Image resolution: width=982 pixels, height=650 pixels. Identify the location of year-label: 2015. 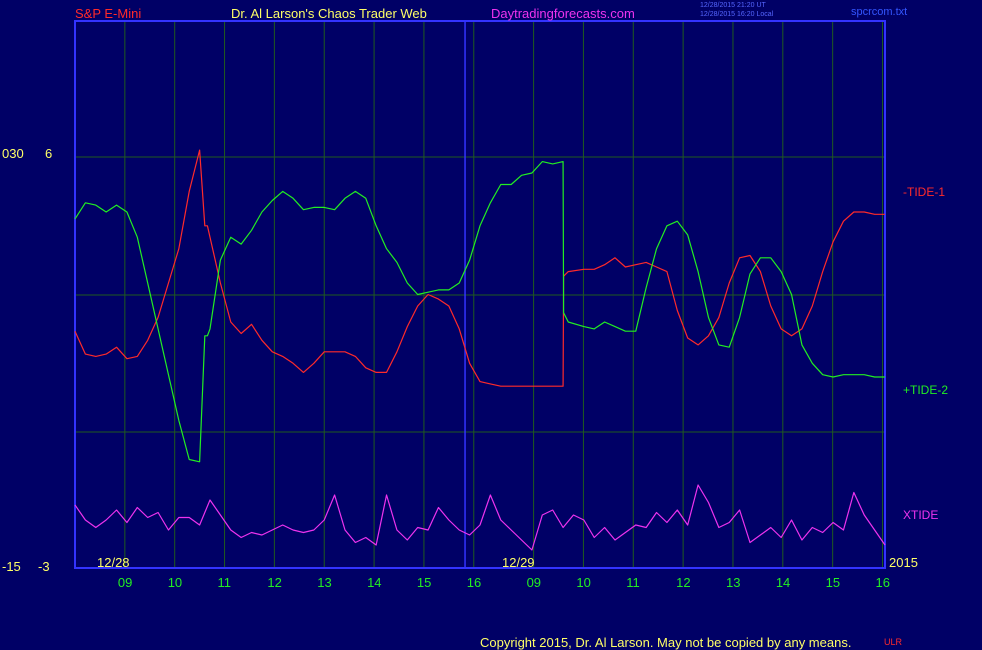
(903, 562).